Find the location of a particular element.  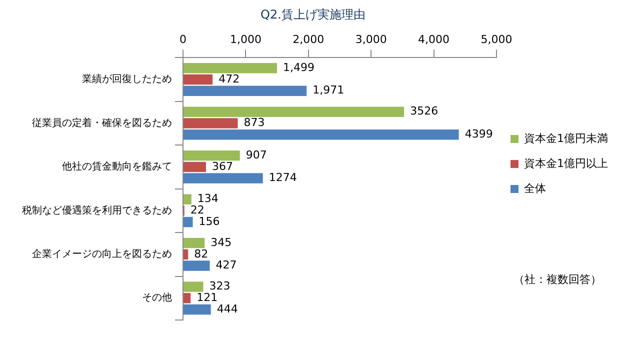

data-label: 873 is located at coordinates (254, 123).